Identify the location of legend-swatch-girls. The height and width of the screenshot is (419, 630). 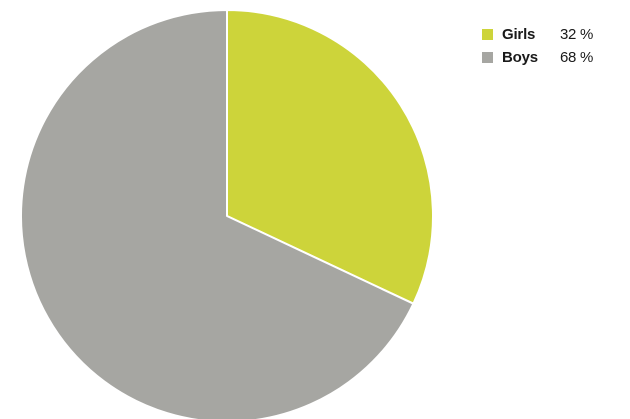
(487, 34).